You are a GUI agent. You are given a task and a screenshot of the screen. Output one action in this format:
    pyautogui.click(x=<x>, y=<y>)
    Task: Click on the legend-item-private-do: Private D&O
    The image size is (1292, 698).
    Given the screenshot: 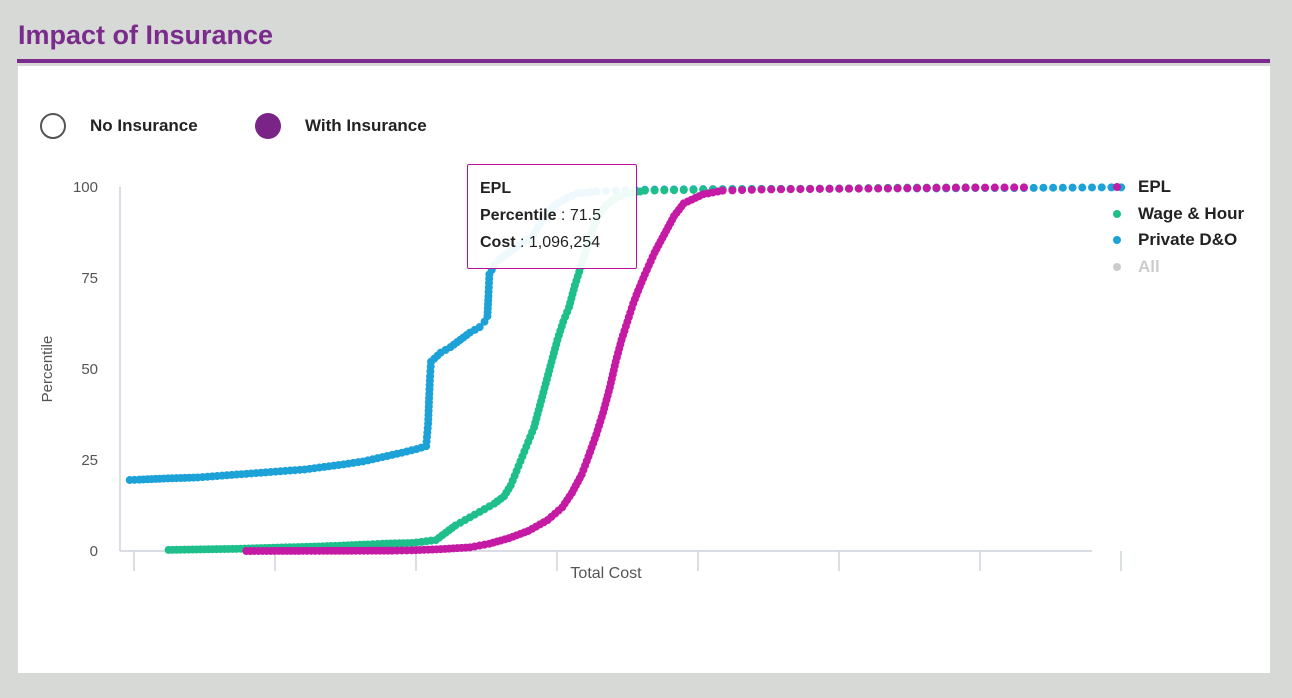 What is the action you would take?
    pyautogui.click(x=1178, y=240)
    